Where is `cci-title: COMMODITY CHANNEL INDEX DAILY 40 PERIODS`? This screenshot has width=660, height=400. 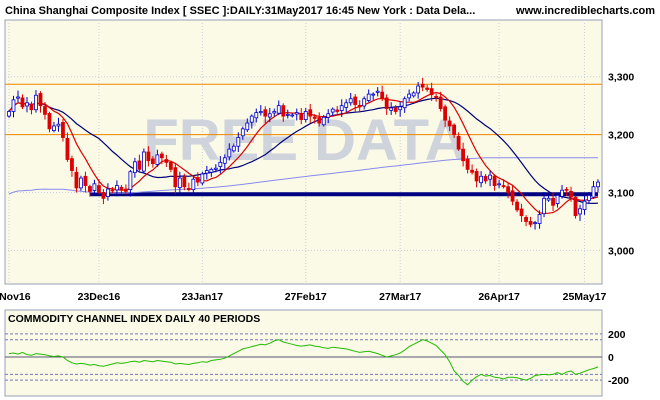 cci-title: COMMODITY CHANNEL INDEX DAILY 40 PERIODS is located at coordinates (134, 319).